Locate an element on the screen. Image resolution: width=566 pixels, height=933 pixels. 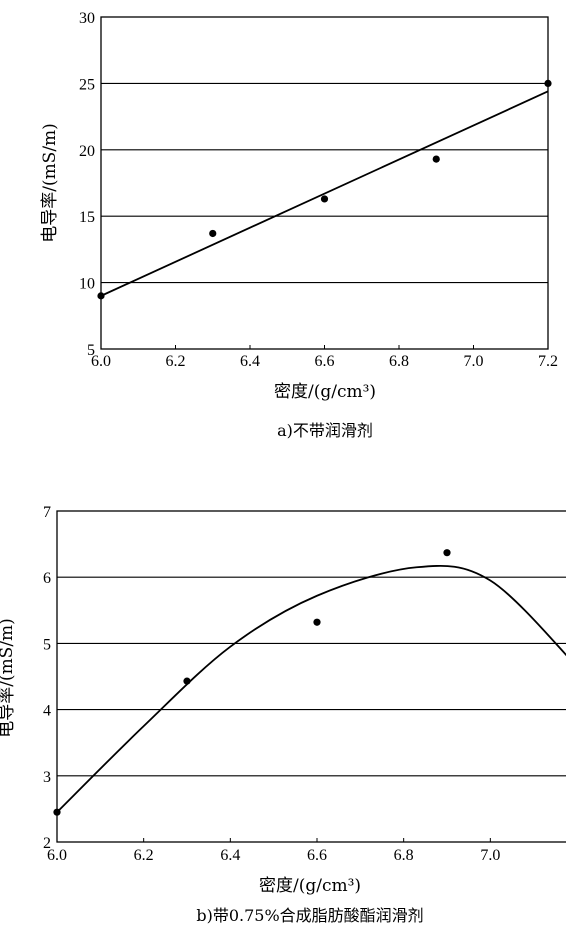
y-tick-label: 15 is located at coordinates (87, 217).